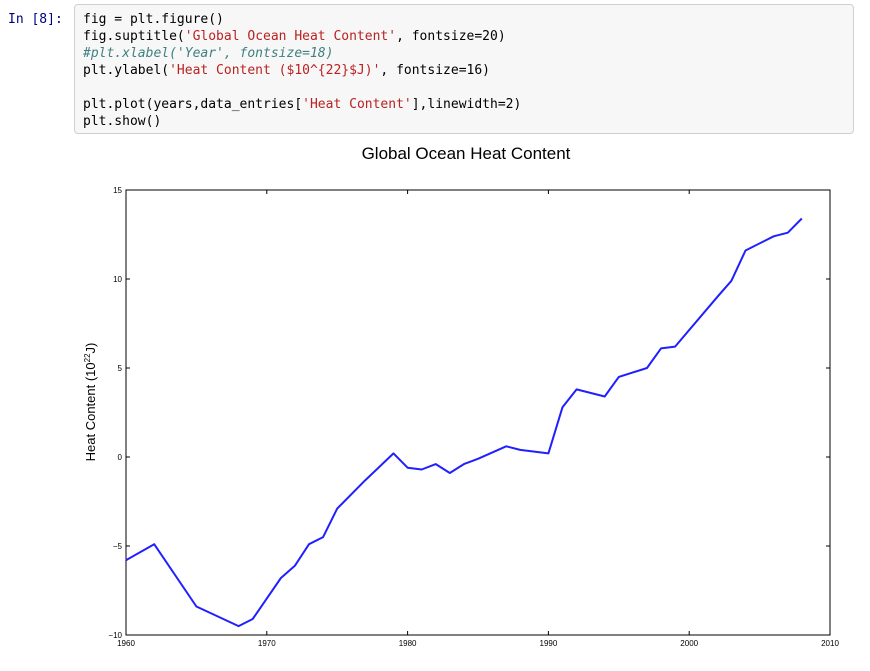  Describe the element at coordinates (120, 457) in the screenshot. I see `y-tick-label: 0` at that location.